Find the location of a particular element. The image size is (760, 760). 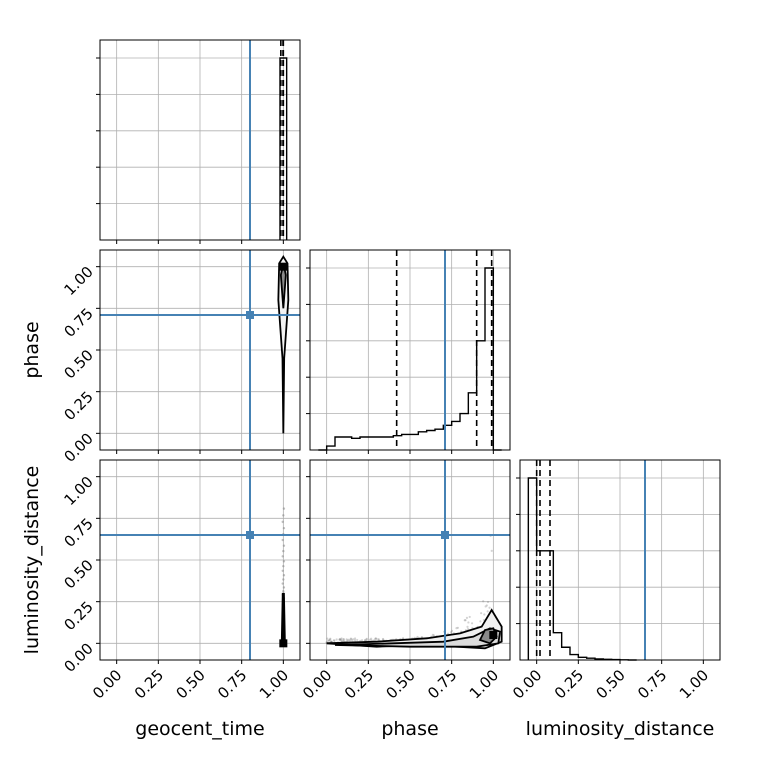

ytick-label-luminosity_distance: 0.00 is located at coordinates (78, 657).